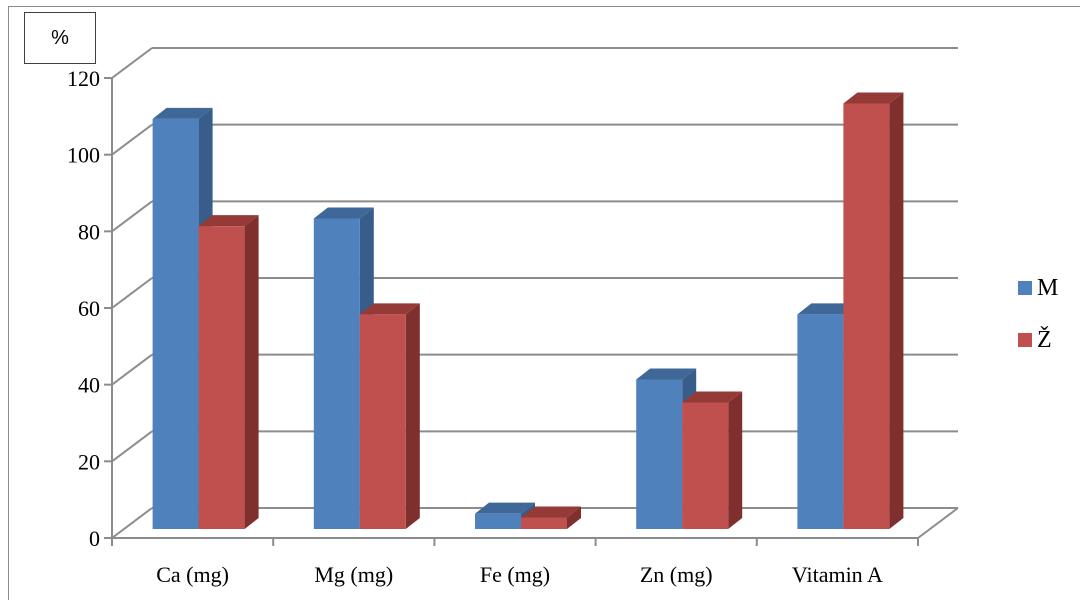 The image size is (1082, 602). I want to click on x-tick-label: Zn (mg), so click(676, 574).